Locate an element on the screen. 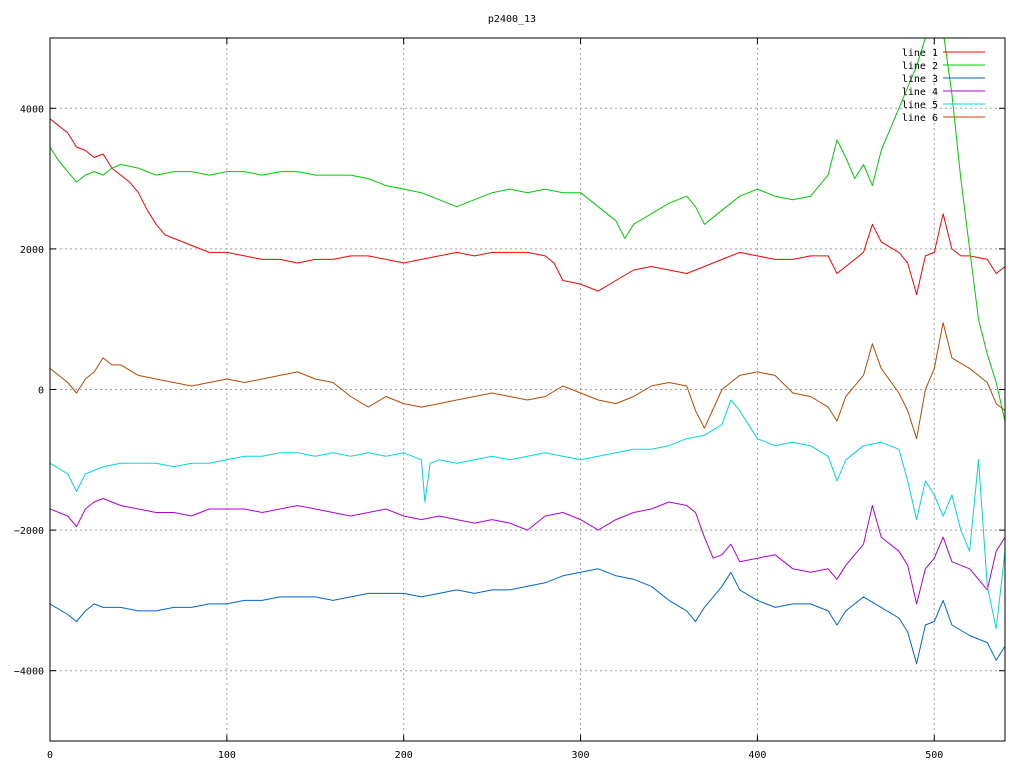  y-tick-label: 0 is located at coordinates (41, 391).